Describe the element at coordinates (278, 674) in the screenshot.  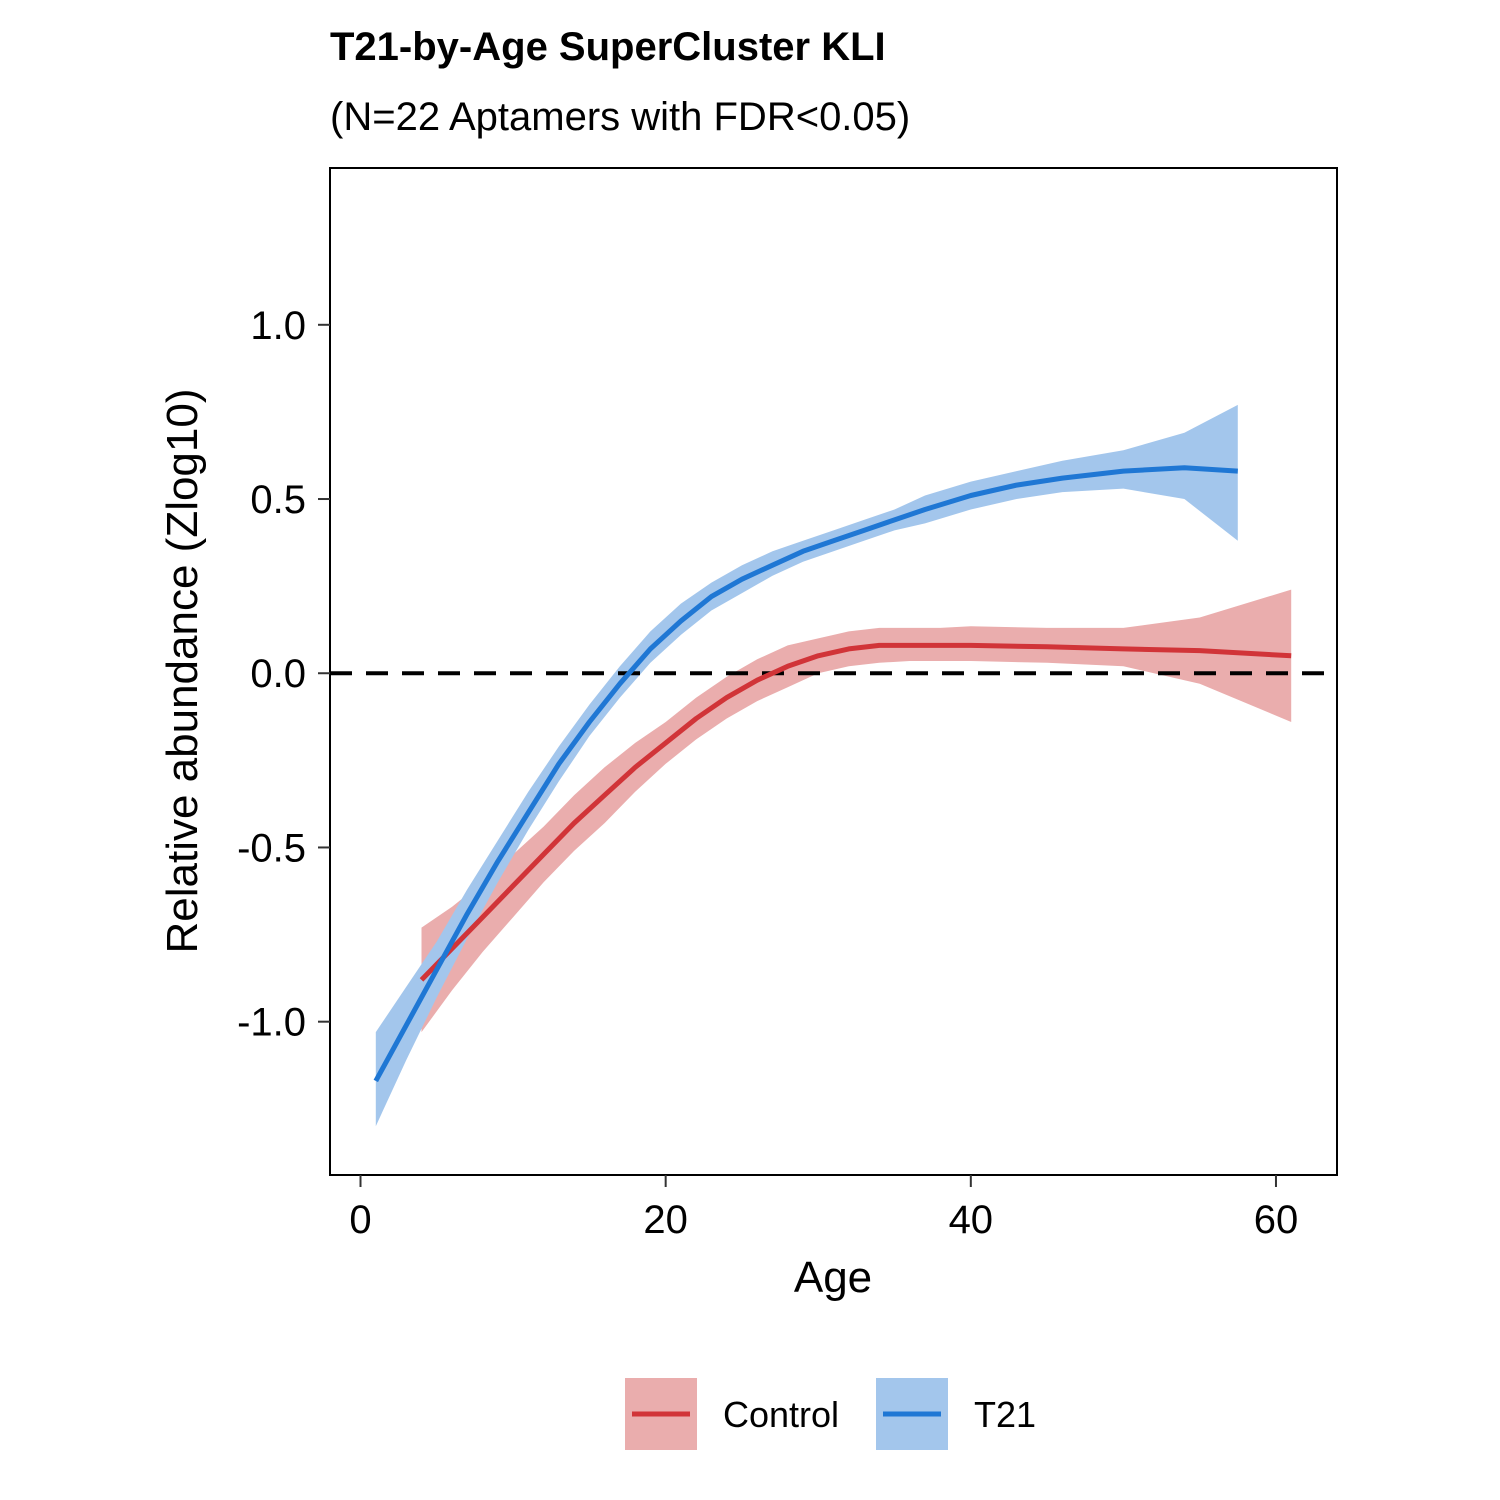
I see `y-tick-label: 0.0` at that location.